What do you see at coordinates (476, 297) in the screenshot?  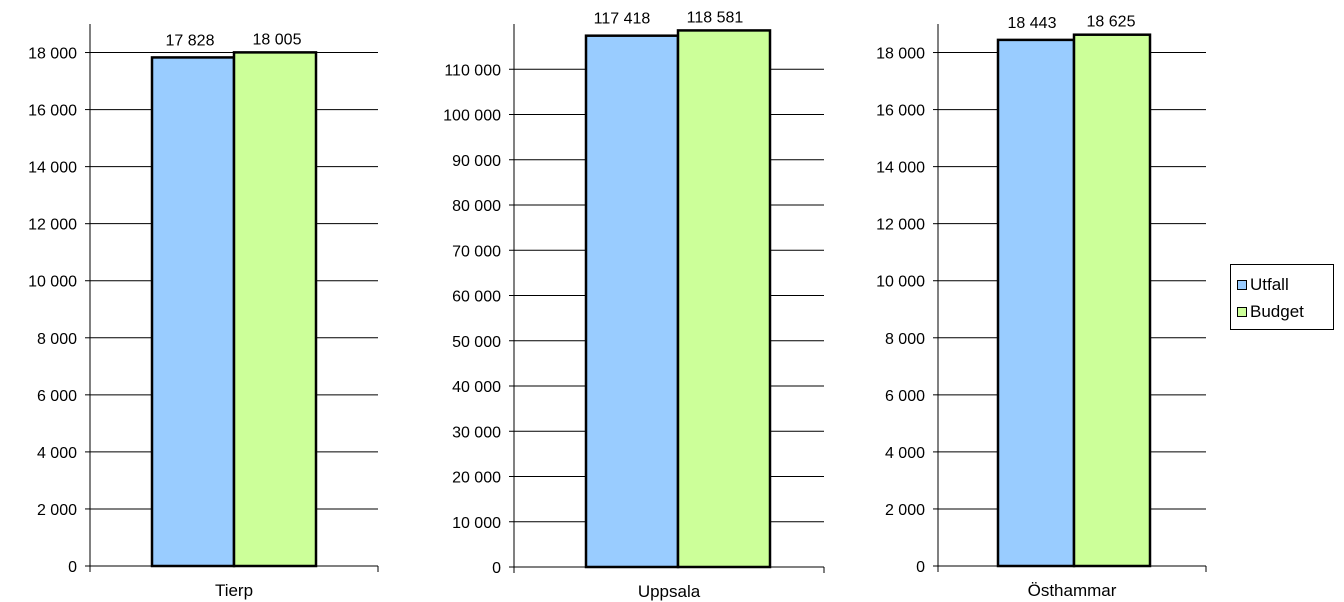 I see `y-tick-label: 60 000` at bounding box center [476, 297].